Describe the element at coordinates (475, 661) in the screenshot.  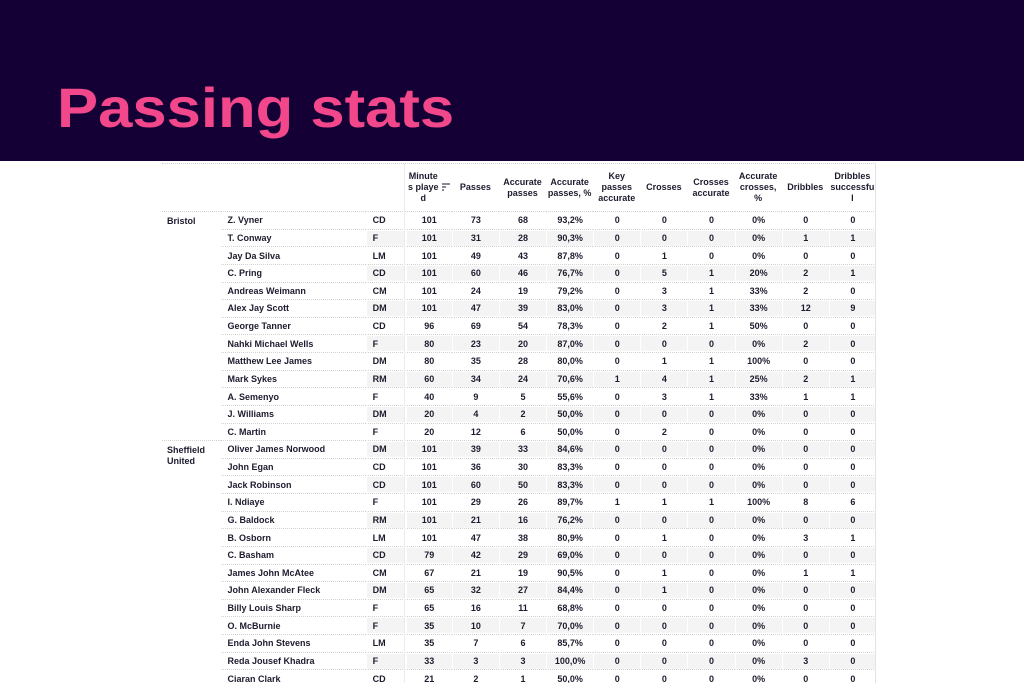
I see `cell-passes: 3` at that location.